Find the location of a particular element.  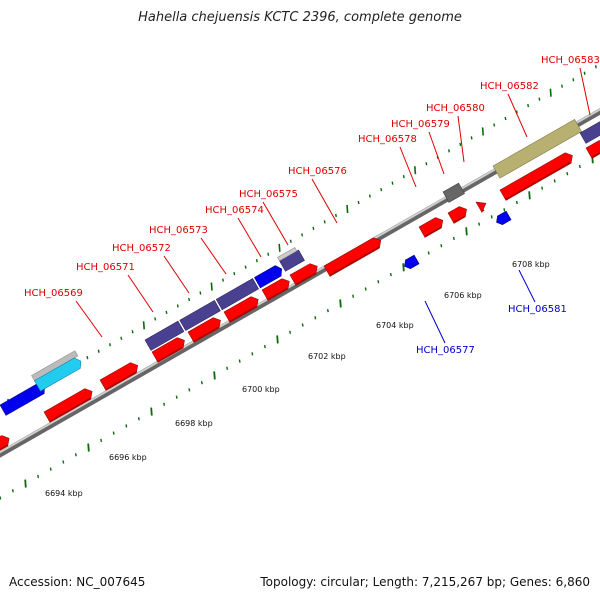

gene-blue-left is located at coordinates (24, 398).